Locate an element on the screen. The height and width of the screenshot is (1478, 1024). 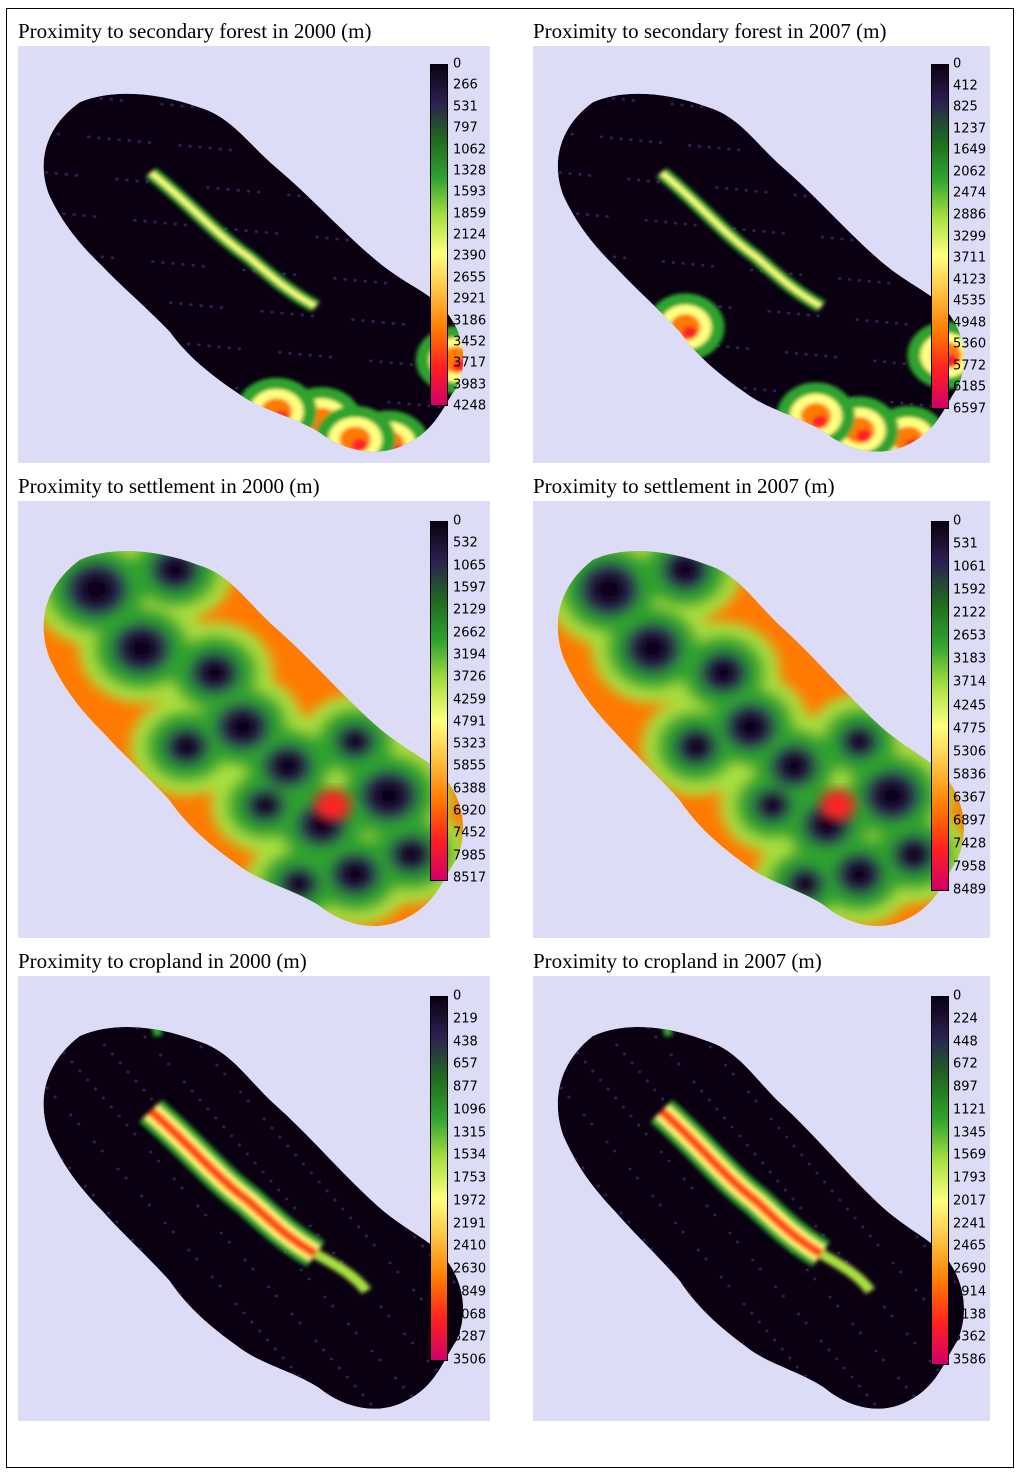
legend-tick-label: 7985 is located at coordinates (470, 856).